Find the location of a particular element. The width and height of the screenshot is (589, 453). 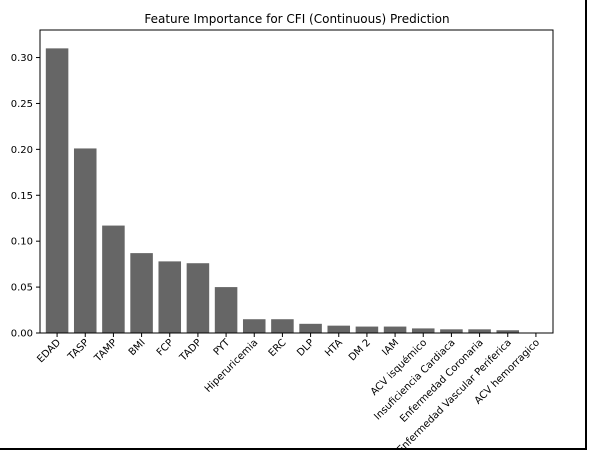

x-tick-label: IAM is located at coordinates (390, 347).